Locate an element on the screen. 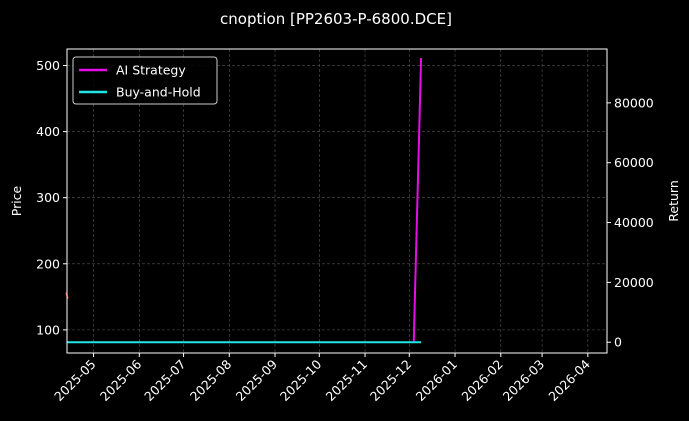 The image size is (689, 421). y-tick-label: 500 is located at coordinates (48, 65).